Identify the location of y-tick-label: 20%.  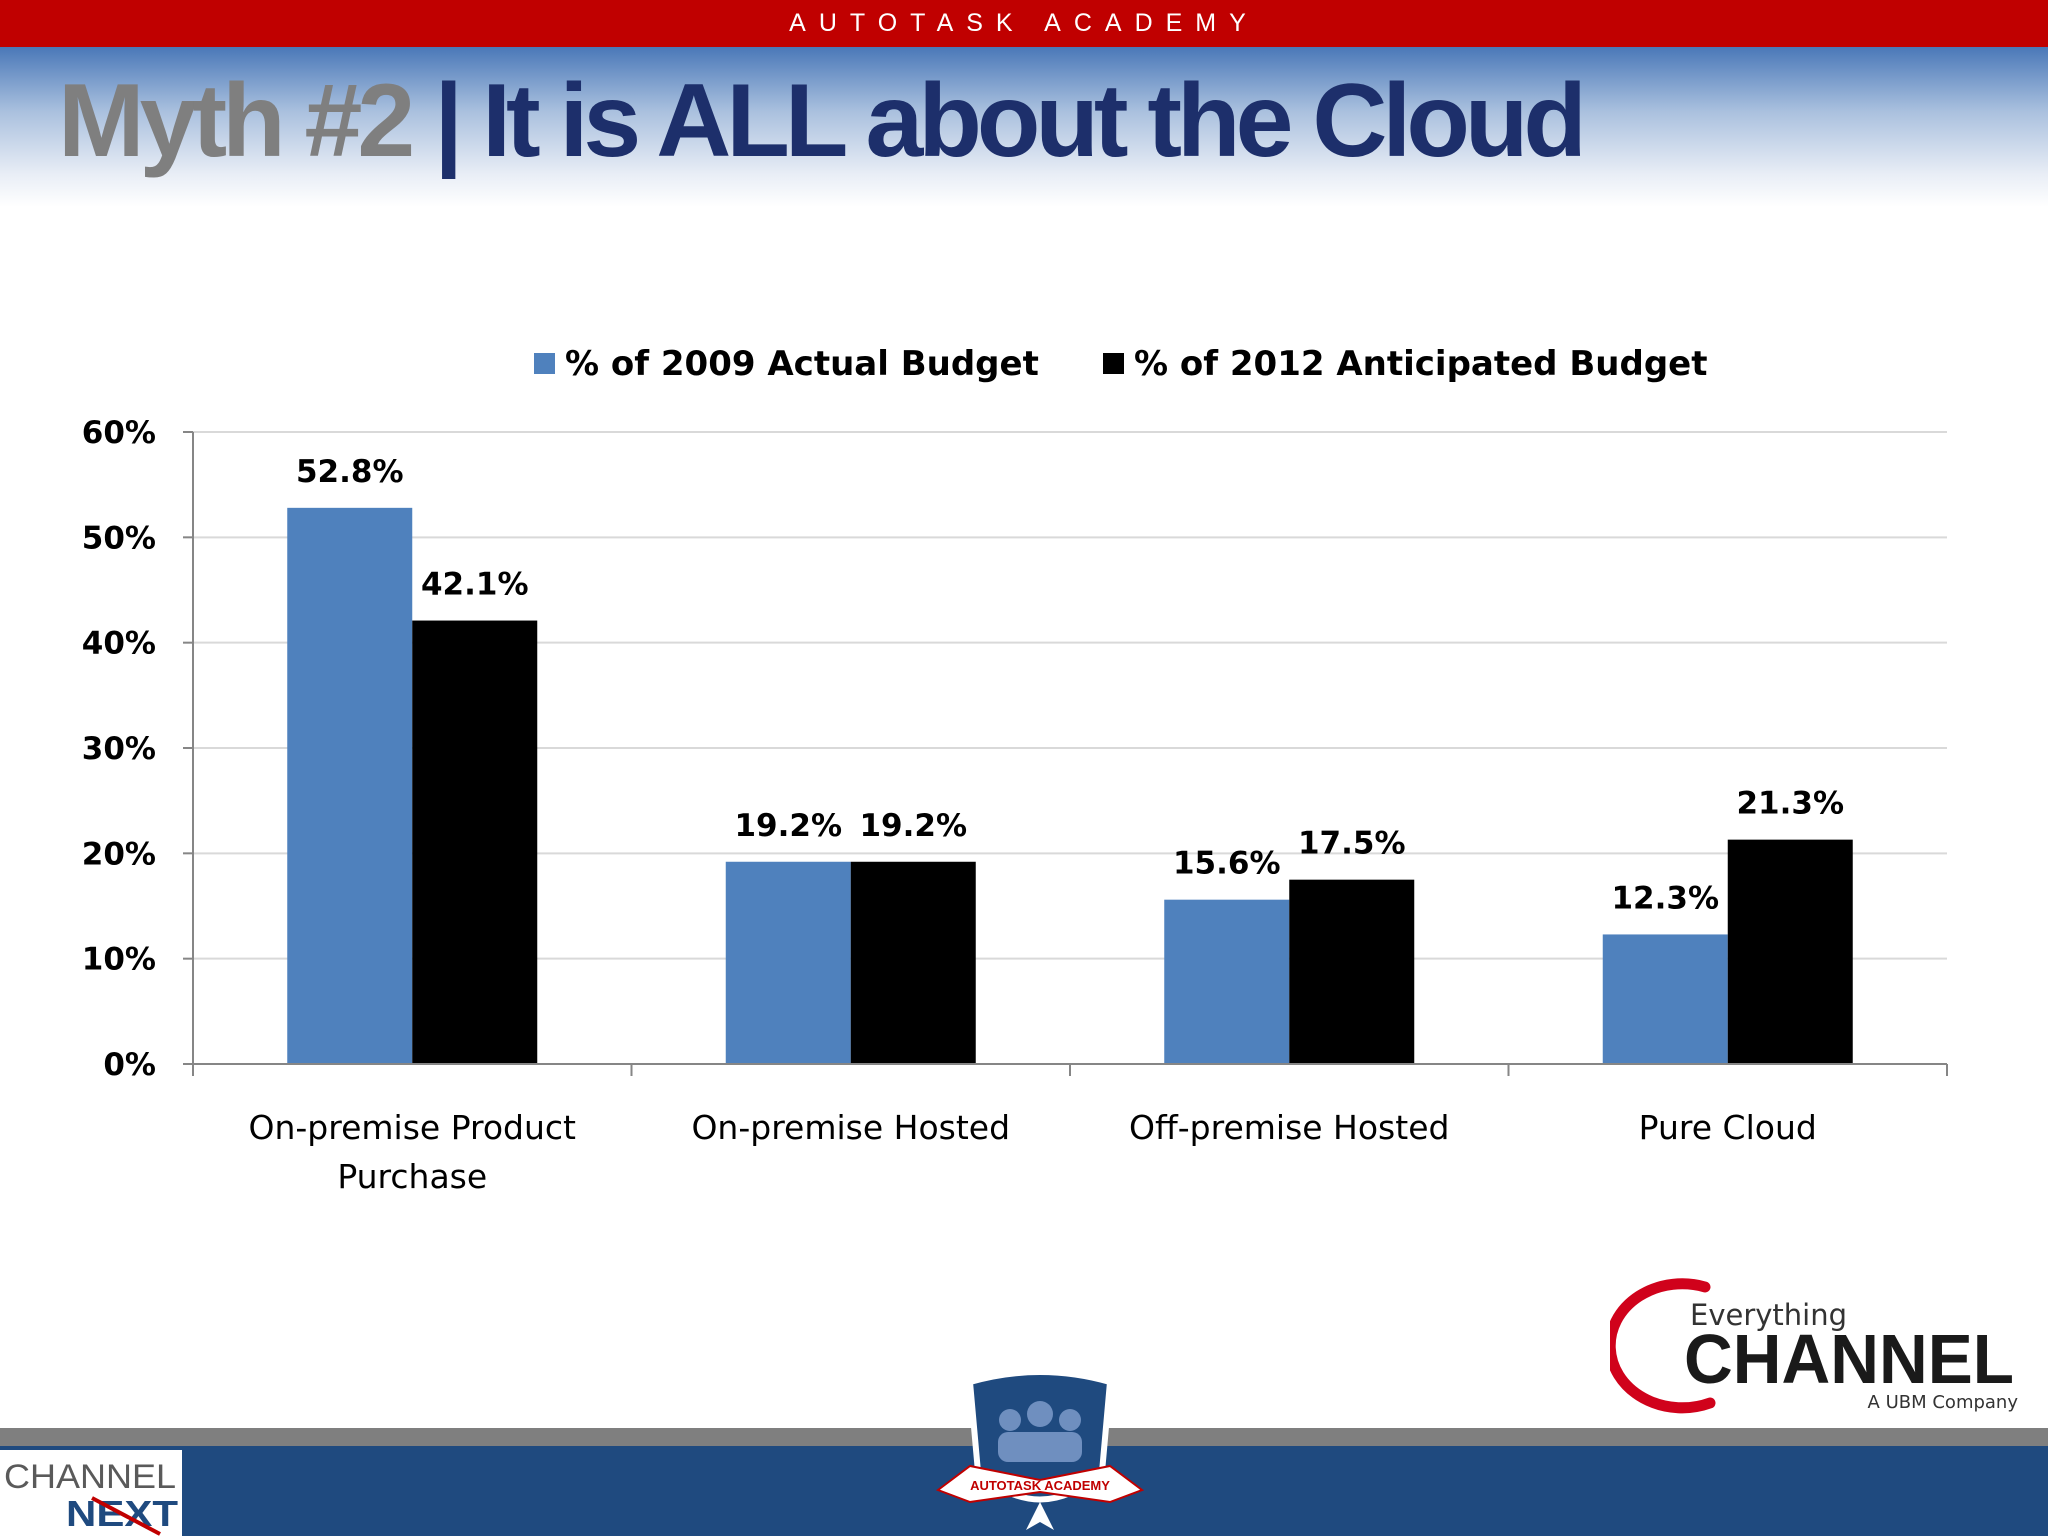
(119, 854).